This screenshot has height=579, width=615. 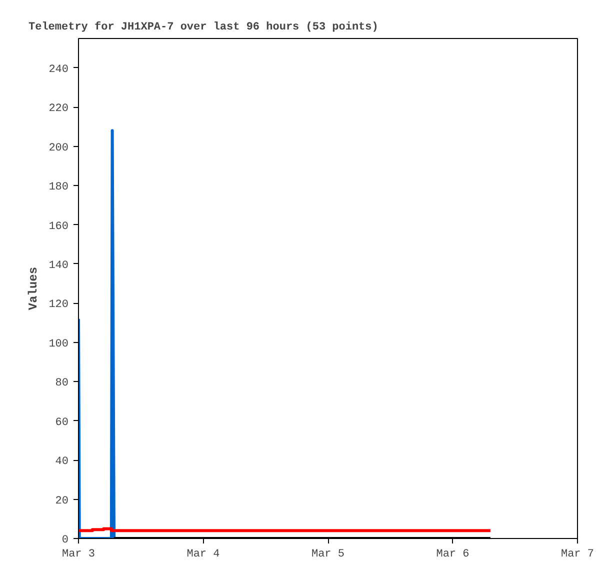 I want to click on x-tick-label: Mar 7, so click(x=577, y=554).